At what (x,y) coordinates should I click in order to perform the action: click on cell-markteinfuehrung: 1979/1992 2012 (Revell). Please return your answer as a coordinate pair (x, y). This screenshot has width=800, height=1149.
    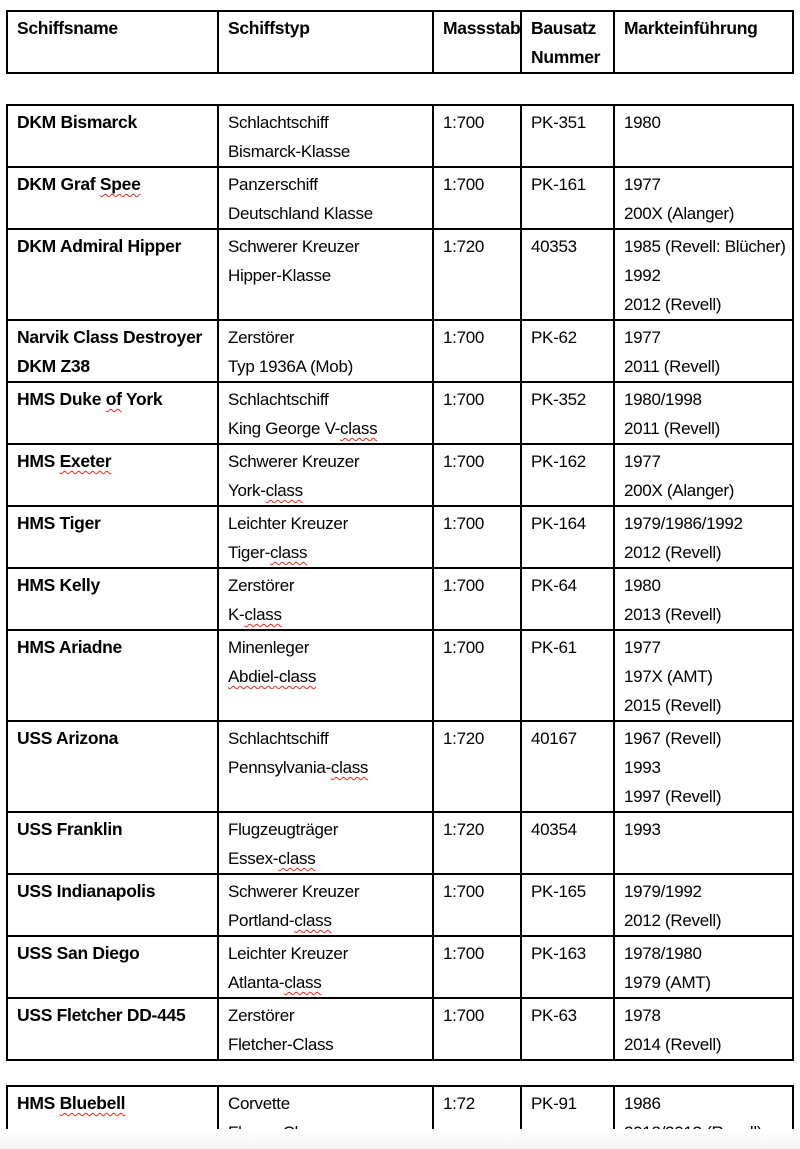
    Looking at the image, I should click on (703, 905).